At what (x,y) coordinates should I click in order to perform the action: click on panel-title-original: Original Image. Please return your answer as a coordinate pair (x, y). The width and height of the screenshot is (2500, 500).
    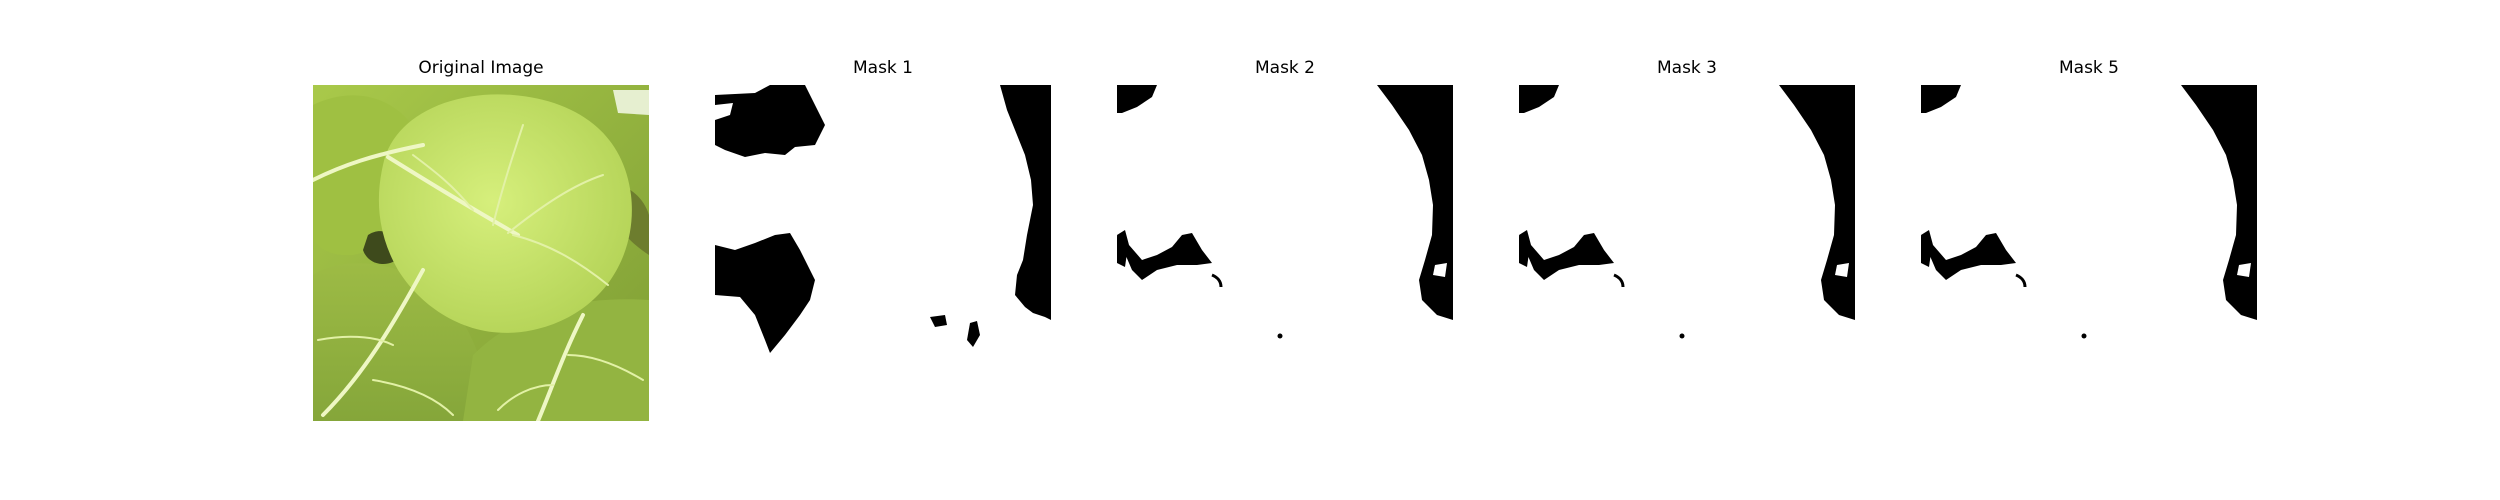
    Looking at the image, I should click on (481, 68).